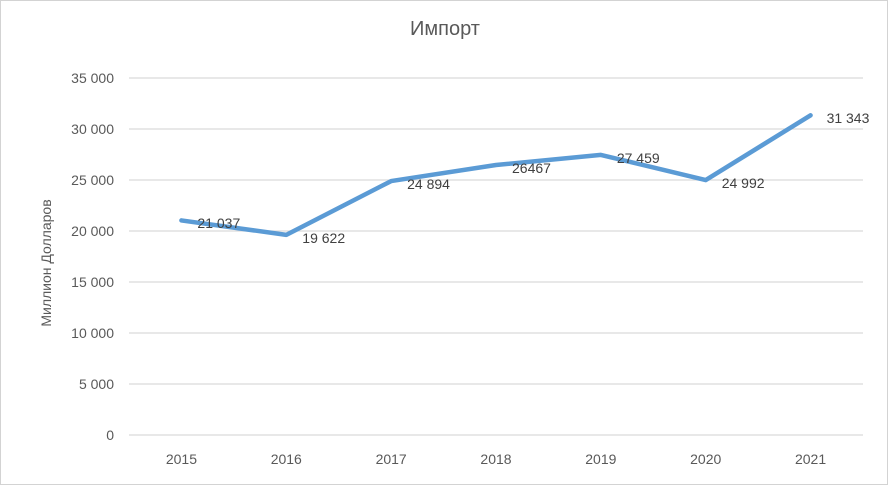 This screenshot has height=485, width=888. What do you see at coordinates (706, 459) in the screenshot?
I see `x-tick-label: 2020` at bounding box center [706, 459].